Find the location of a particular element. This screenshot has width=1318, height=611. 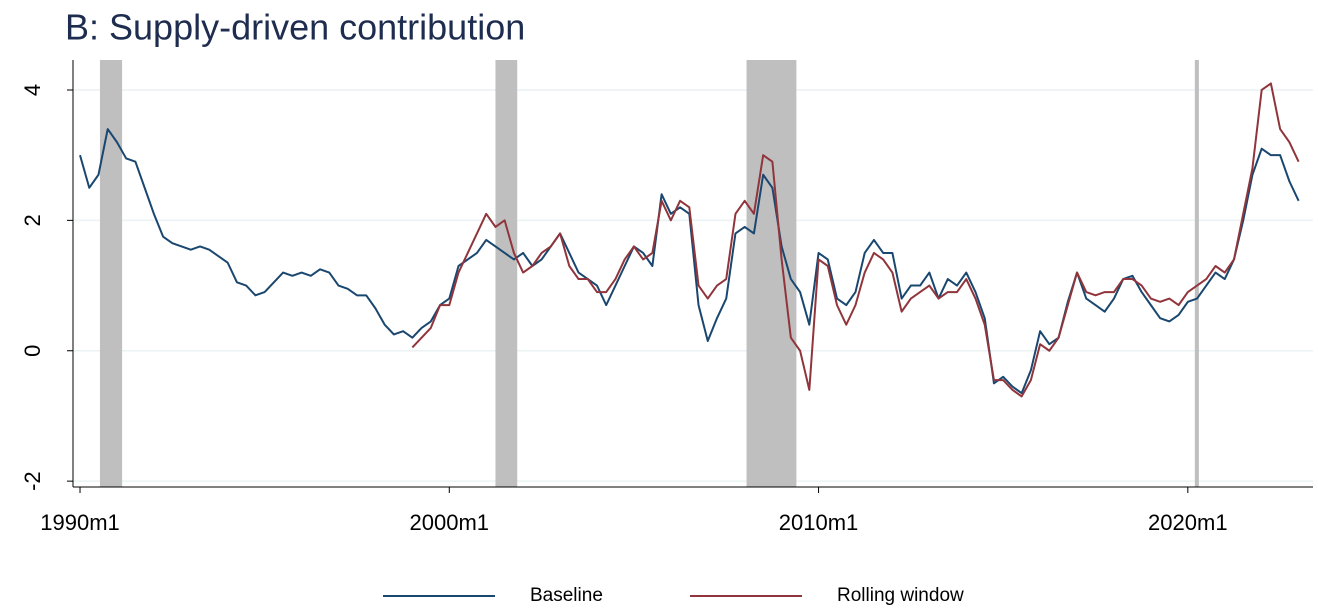

y-tick-label: 0 is located at coordinates (32, 351).